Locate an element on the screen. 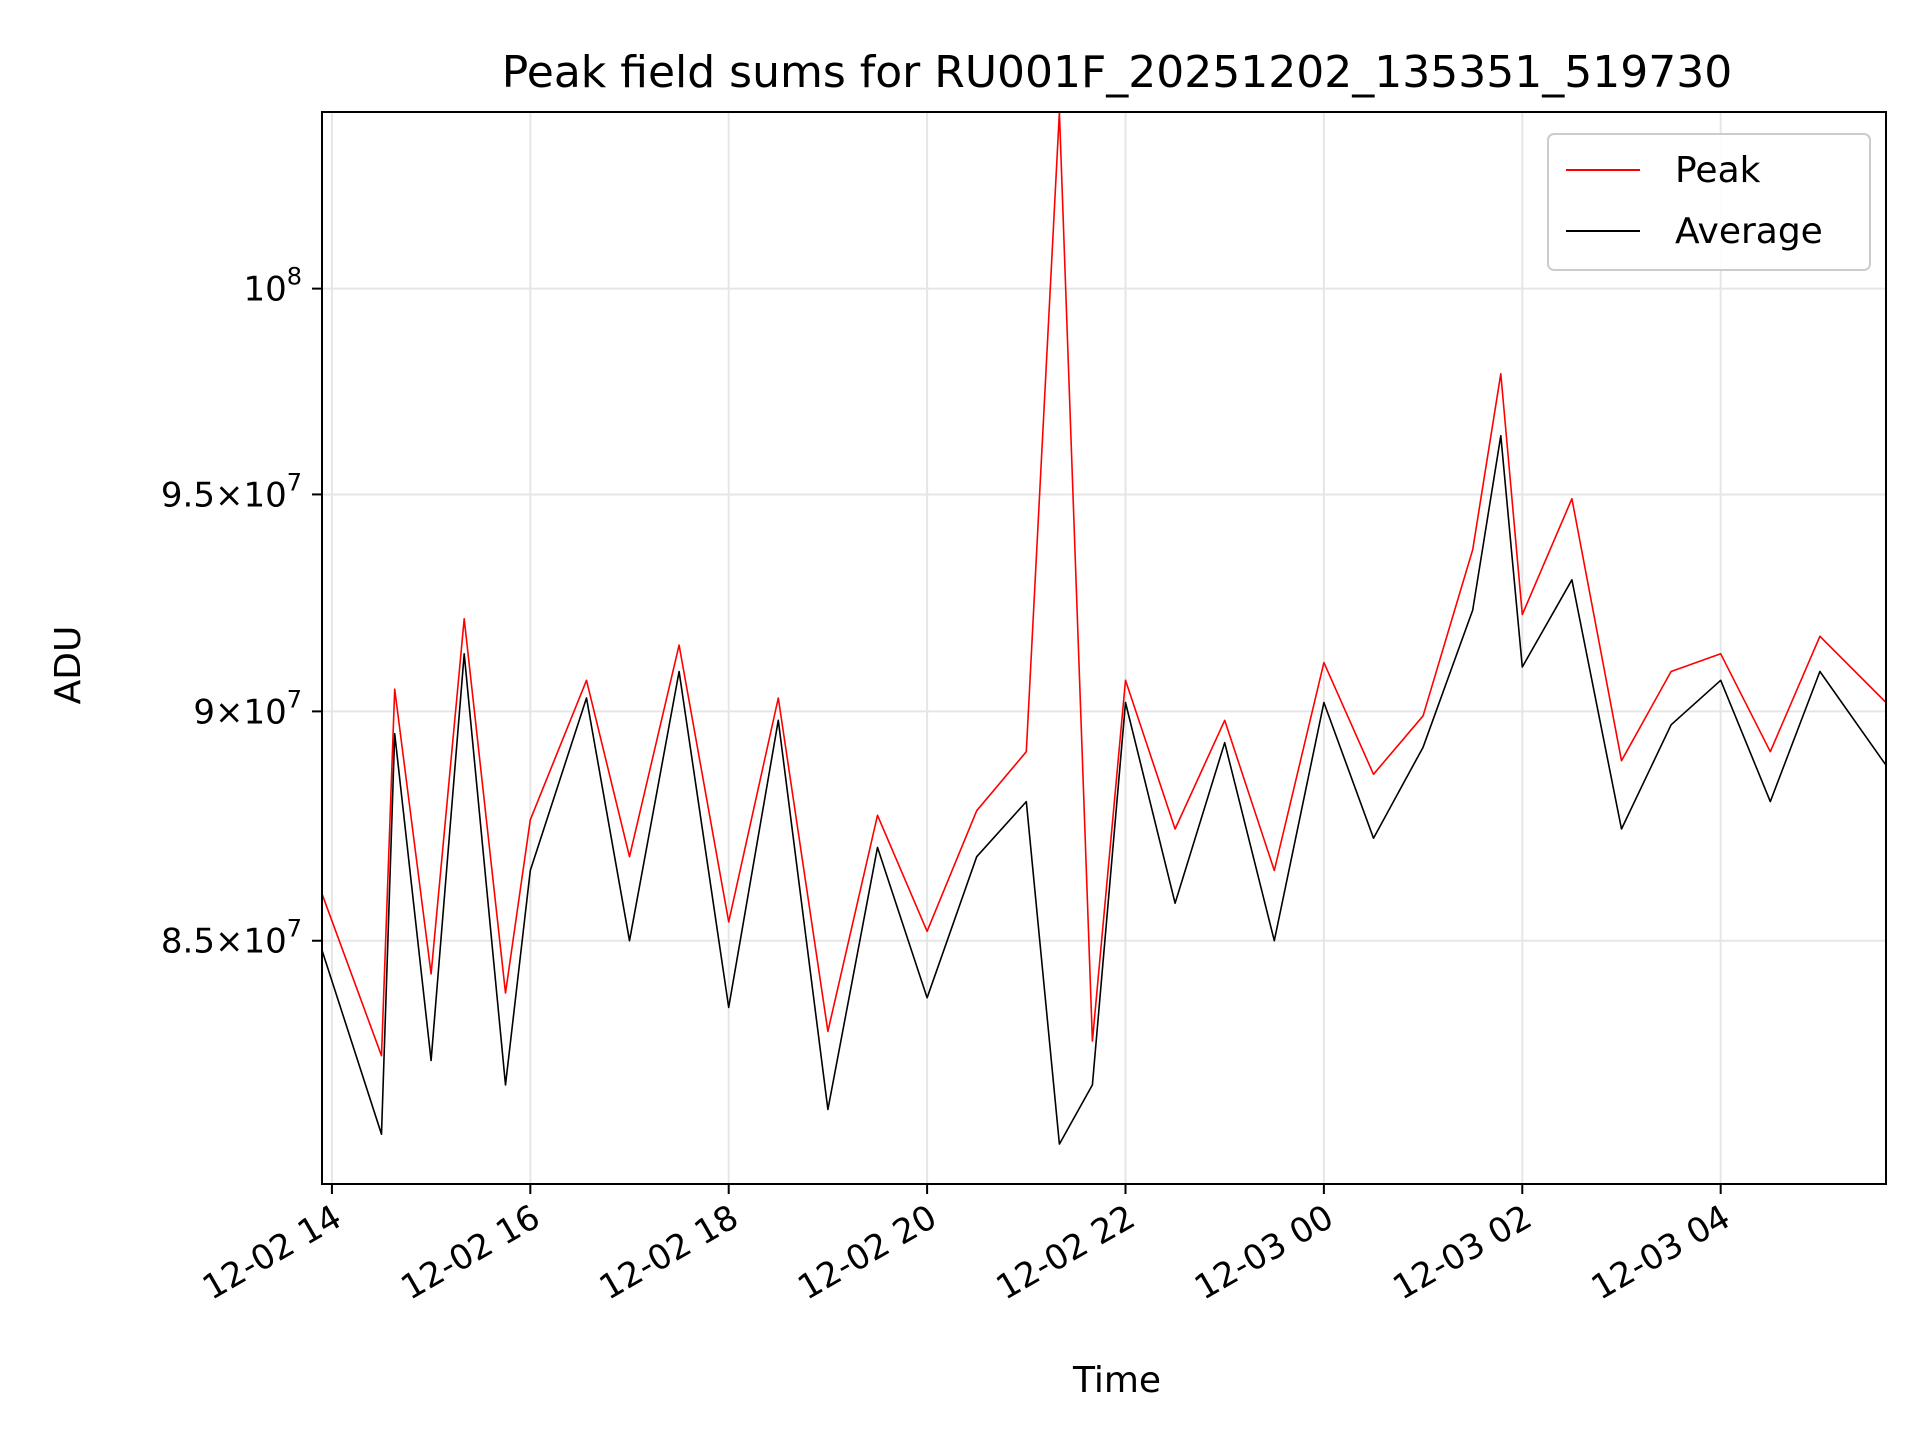 The image size is (1920, 1440). y-tick-label: 8.5×107 is located at coordinates (231, 938).